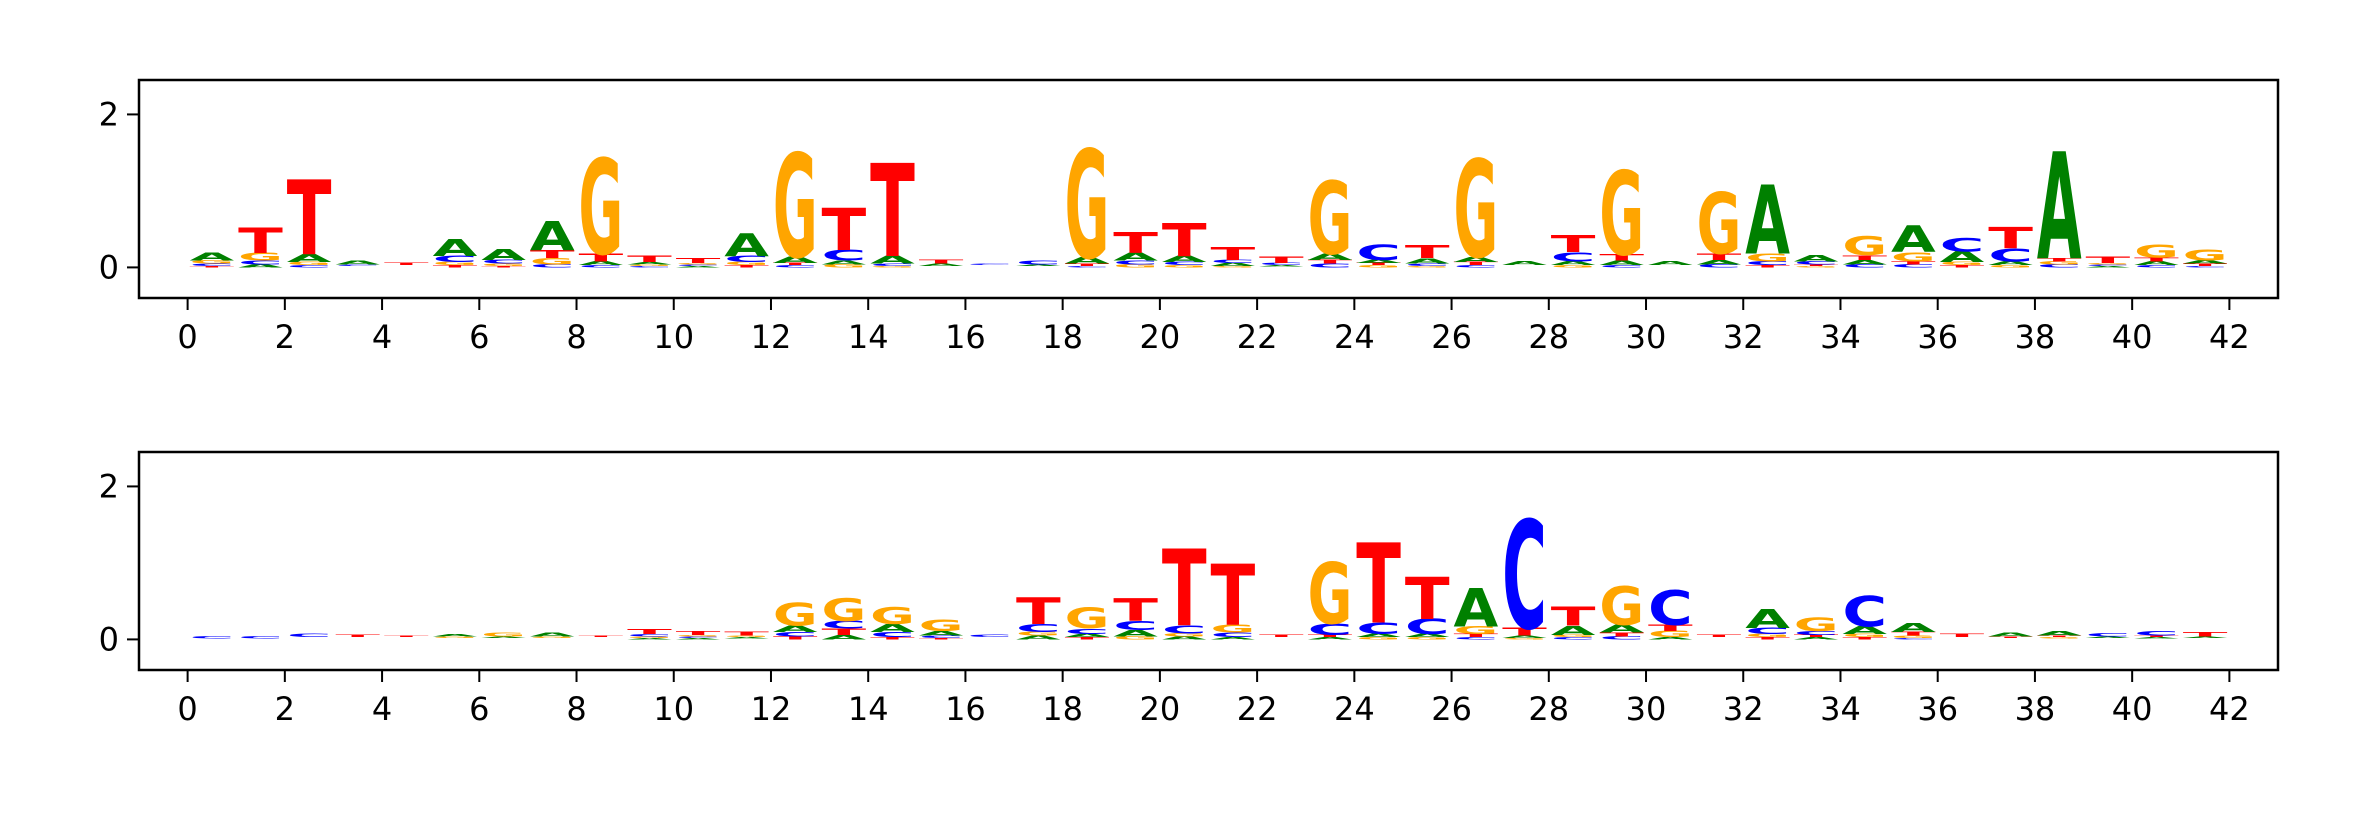 The width and height of the screenshot is (2362, 826). What do you see at coordinates (1451, 337) in the screenshot?
I see `x-tick-label: 26` at bounding box center [1451, 337].